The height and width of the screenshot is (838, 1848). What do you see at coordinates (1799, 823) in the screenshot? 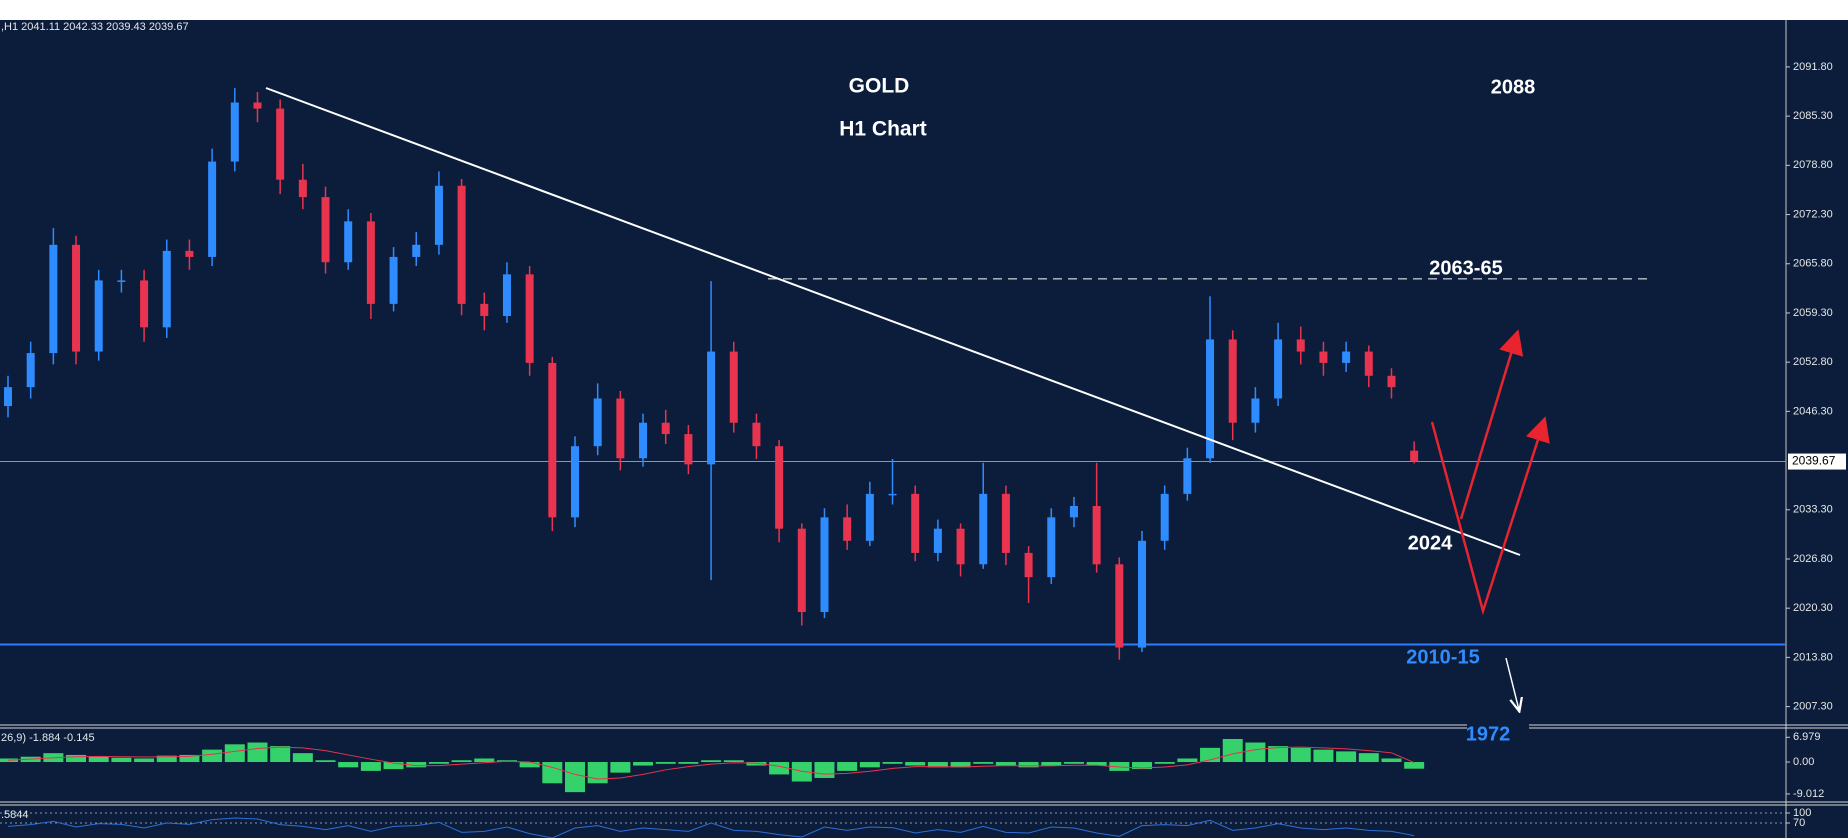
I see `y-tick-label: 70` at bounding box center [1799, 823].